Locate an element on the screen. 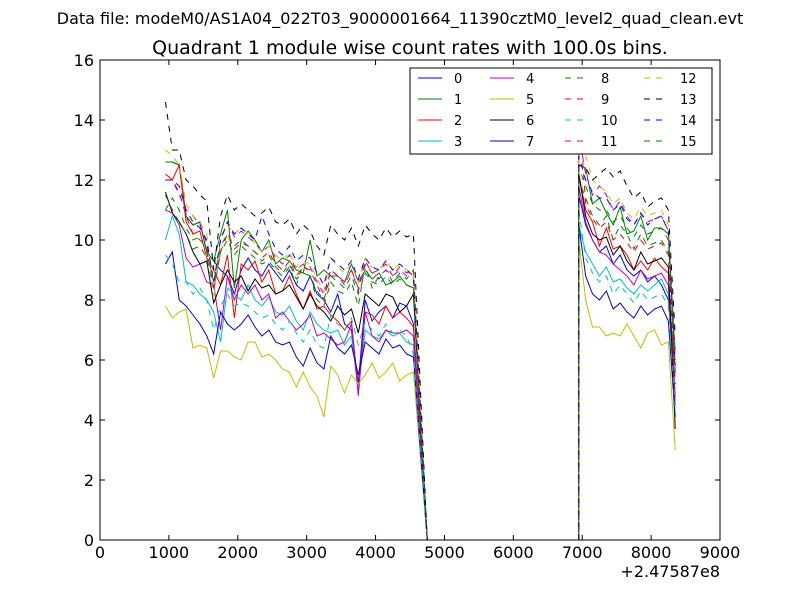 The height and width of the screenshot is (600, 800). x-tick-label: 9000 is located at coordinates (720, 552).